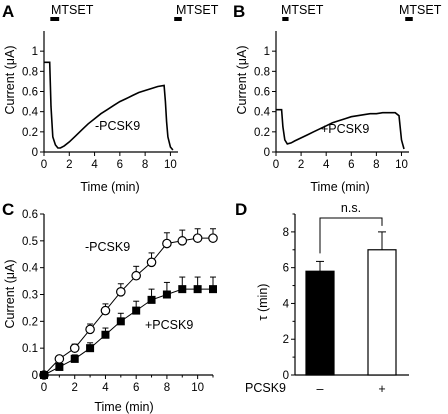  I want to click on panel-b-x-tick-label: 6, so click(351, 165).